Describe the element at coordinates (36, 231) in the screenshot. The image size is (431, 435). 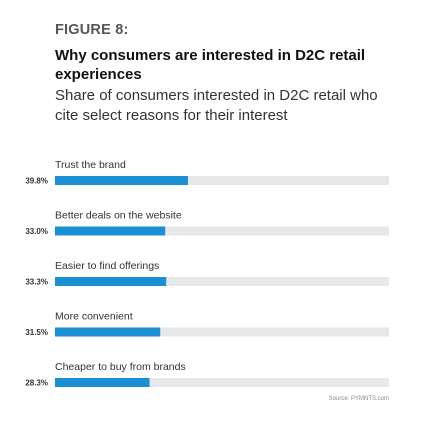
I see `value-label-better-deals-on-the-website: 33.0%` at that location.